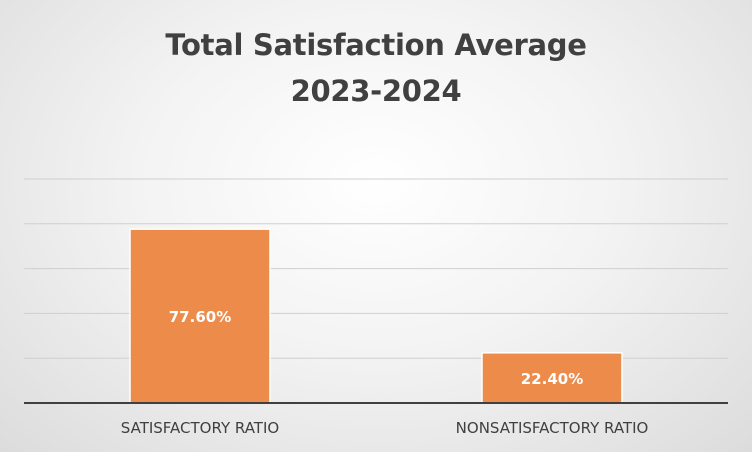 The image size is (752, 452). I want to click on category-label-2: NONSATISFACTORY RATIO, so click(552, 428).